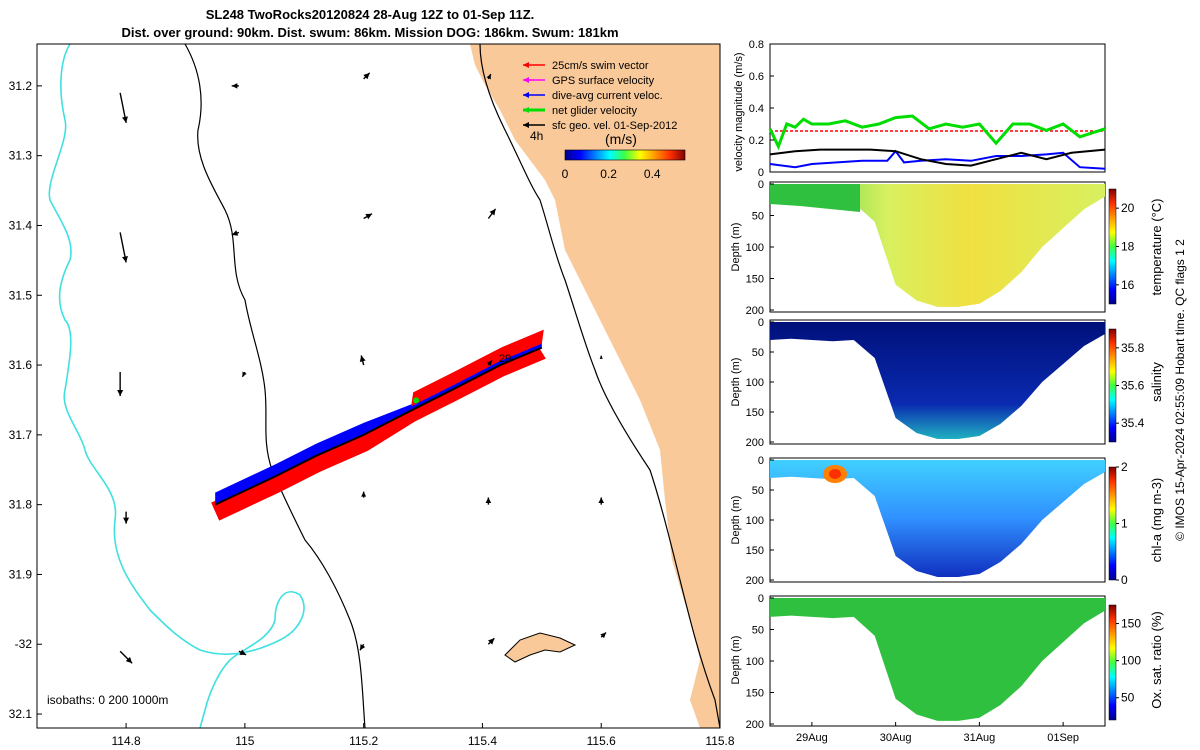 This screenshot has width=1200, height=750. I want to click on map-xtick-label: 114.8, so click(126, 741).